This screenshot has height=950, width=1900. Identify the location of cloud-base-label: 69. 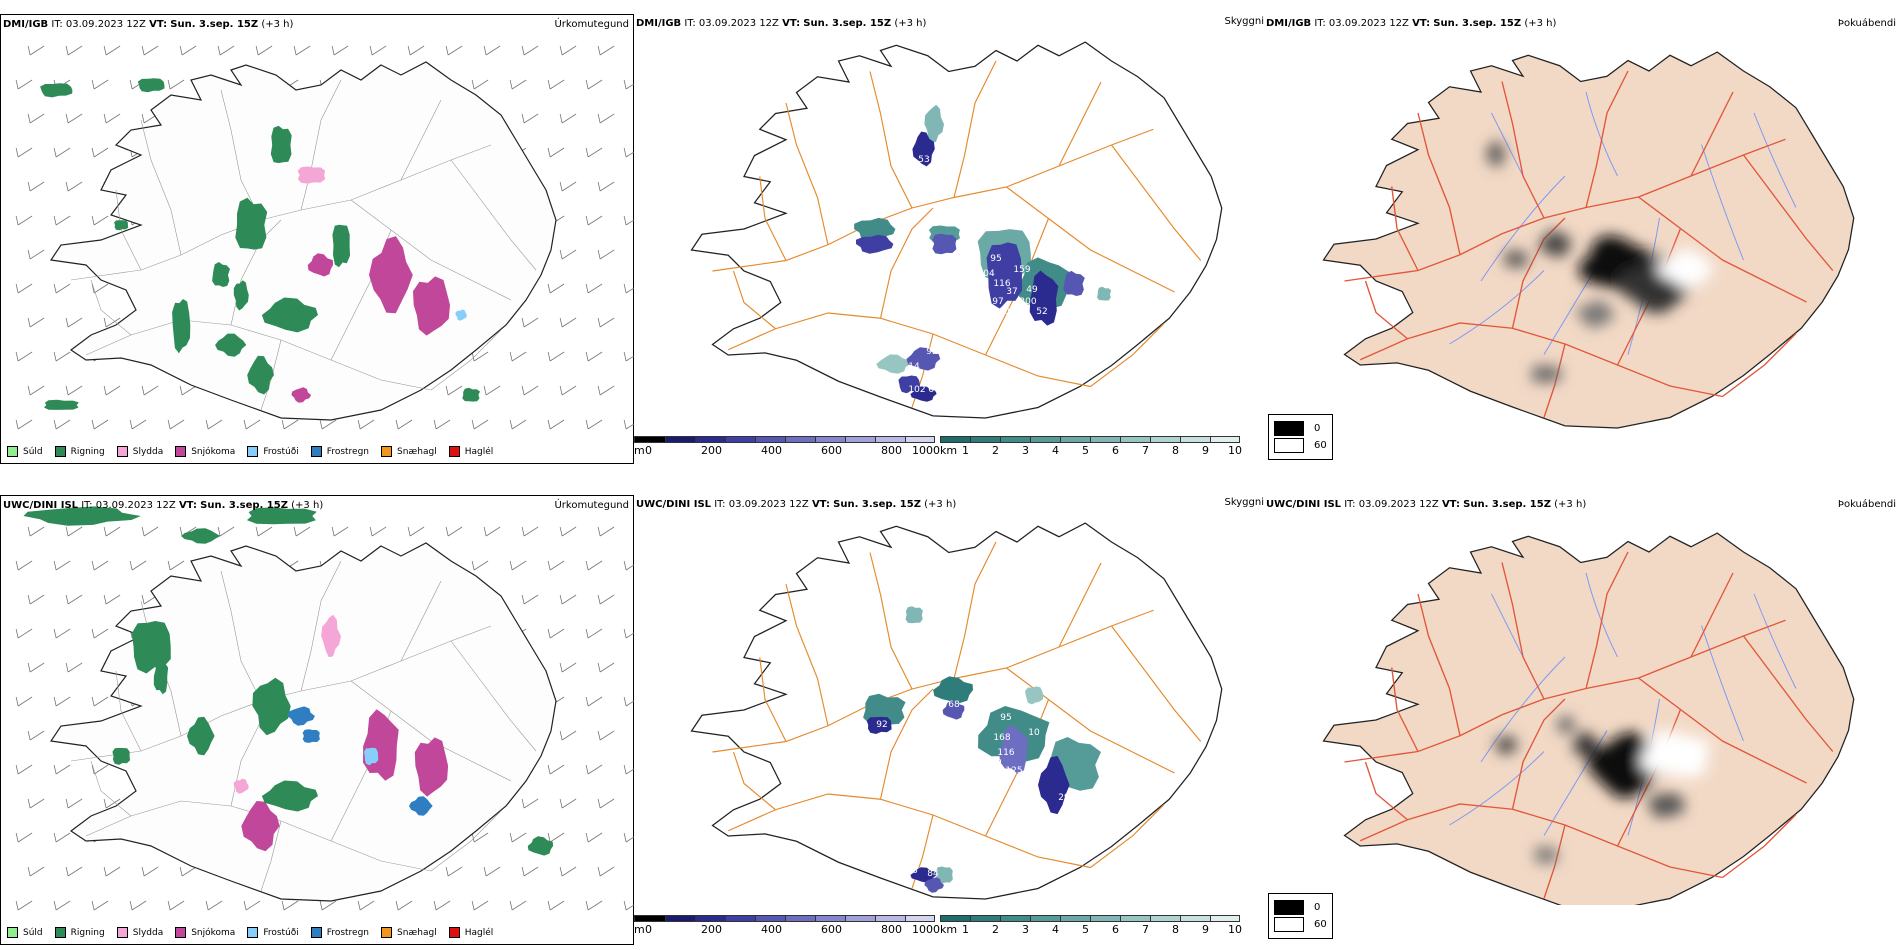
(996, 763).